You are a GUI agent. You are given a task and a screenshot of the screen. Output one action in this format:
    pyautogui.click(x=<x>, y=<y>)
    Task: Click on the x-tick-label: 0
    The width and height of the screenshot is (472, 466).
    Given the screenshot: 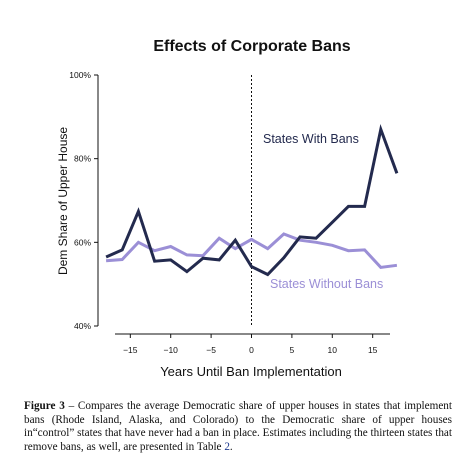 What is the action you would take?
    pyautogui.click(x=251, y=350)
    